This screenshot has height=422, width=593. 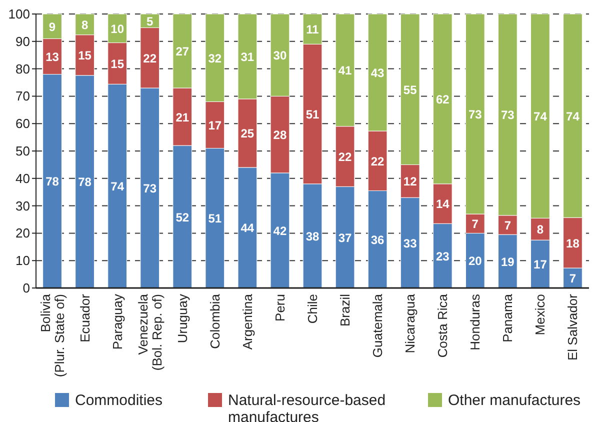 I want to click on y-tick-label: 20, so click(x=23, y=233).